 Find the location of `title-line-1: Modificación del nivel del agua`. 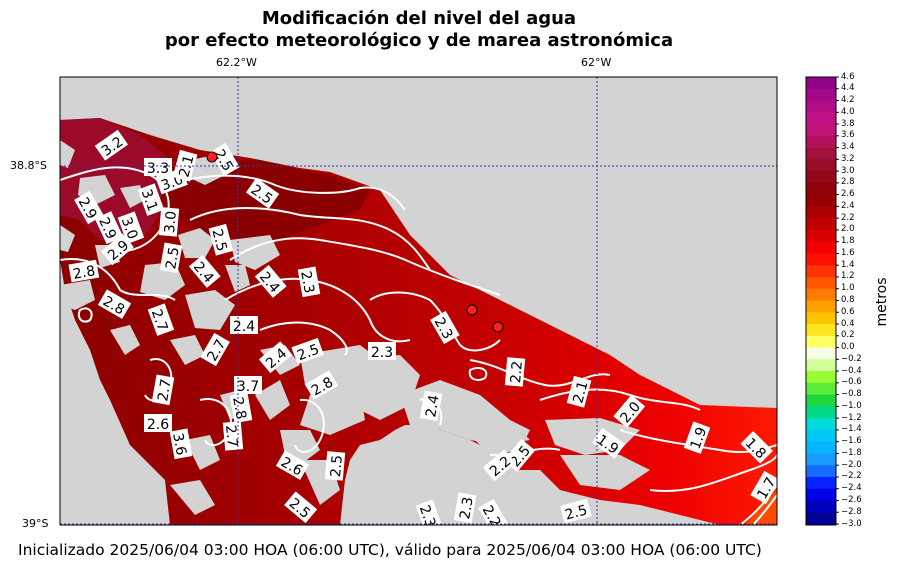

title-line-1: Modificación del nivel del agua is located at coordinates (419, 18).